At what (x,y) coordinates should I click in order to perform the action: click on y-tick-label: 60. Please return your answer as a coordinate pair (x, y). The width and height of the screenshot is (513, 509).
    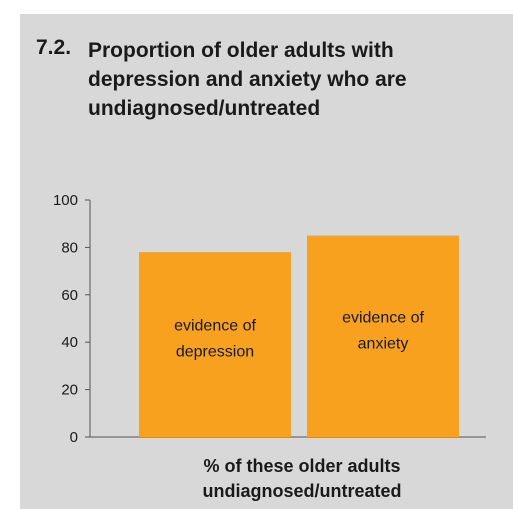
    Looking at the image, I should click on (69, 295).